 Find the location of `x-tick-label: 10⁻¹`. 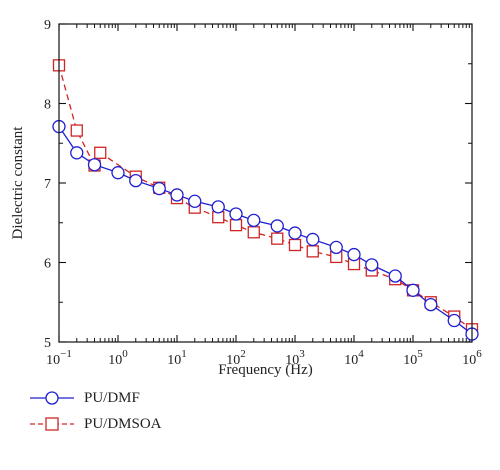

x-tick-label: 10⁻¹ is located at coordinates (59, 358).